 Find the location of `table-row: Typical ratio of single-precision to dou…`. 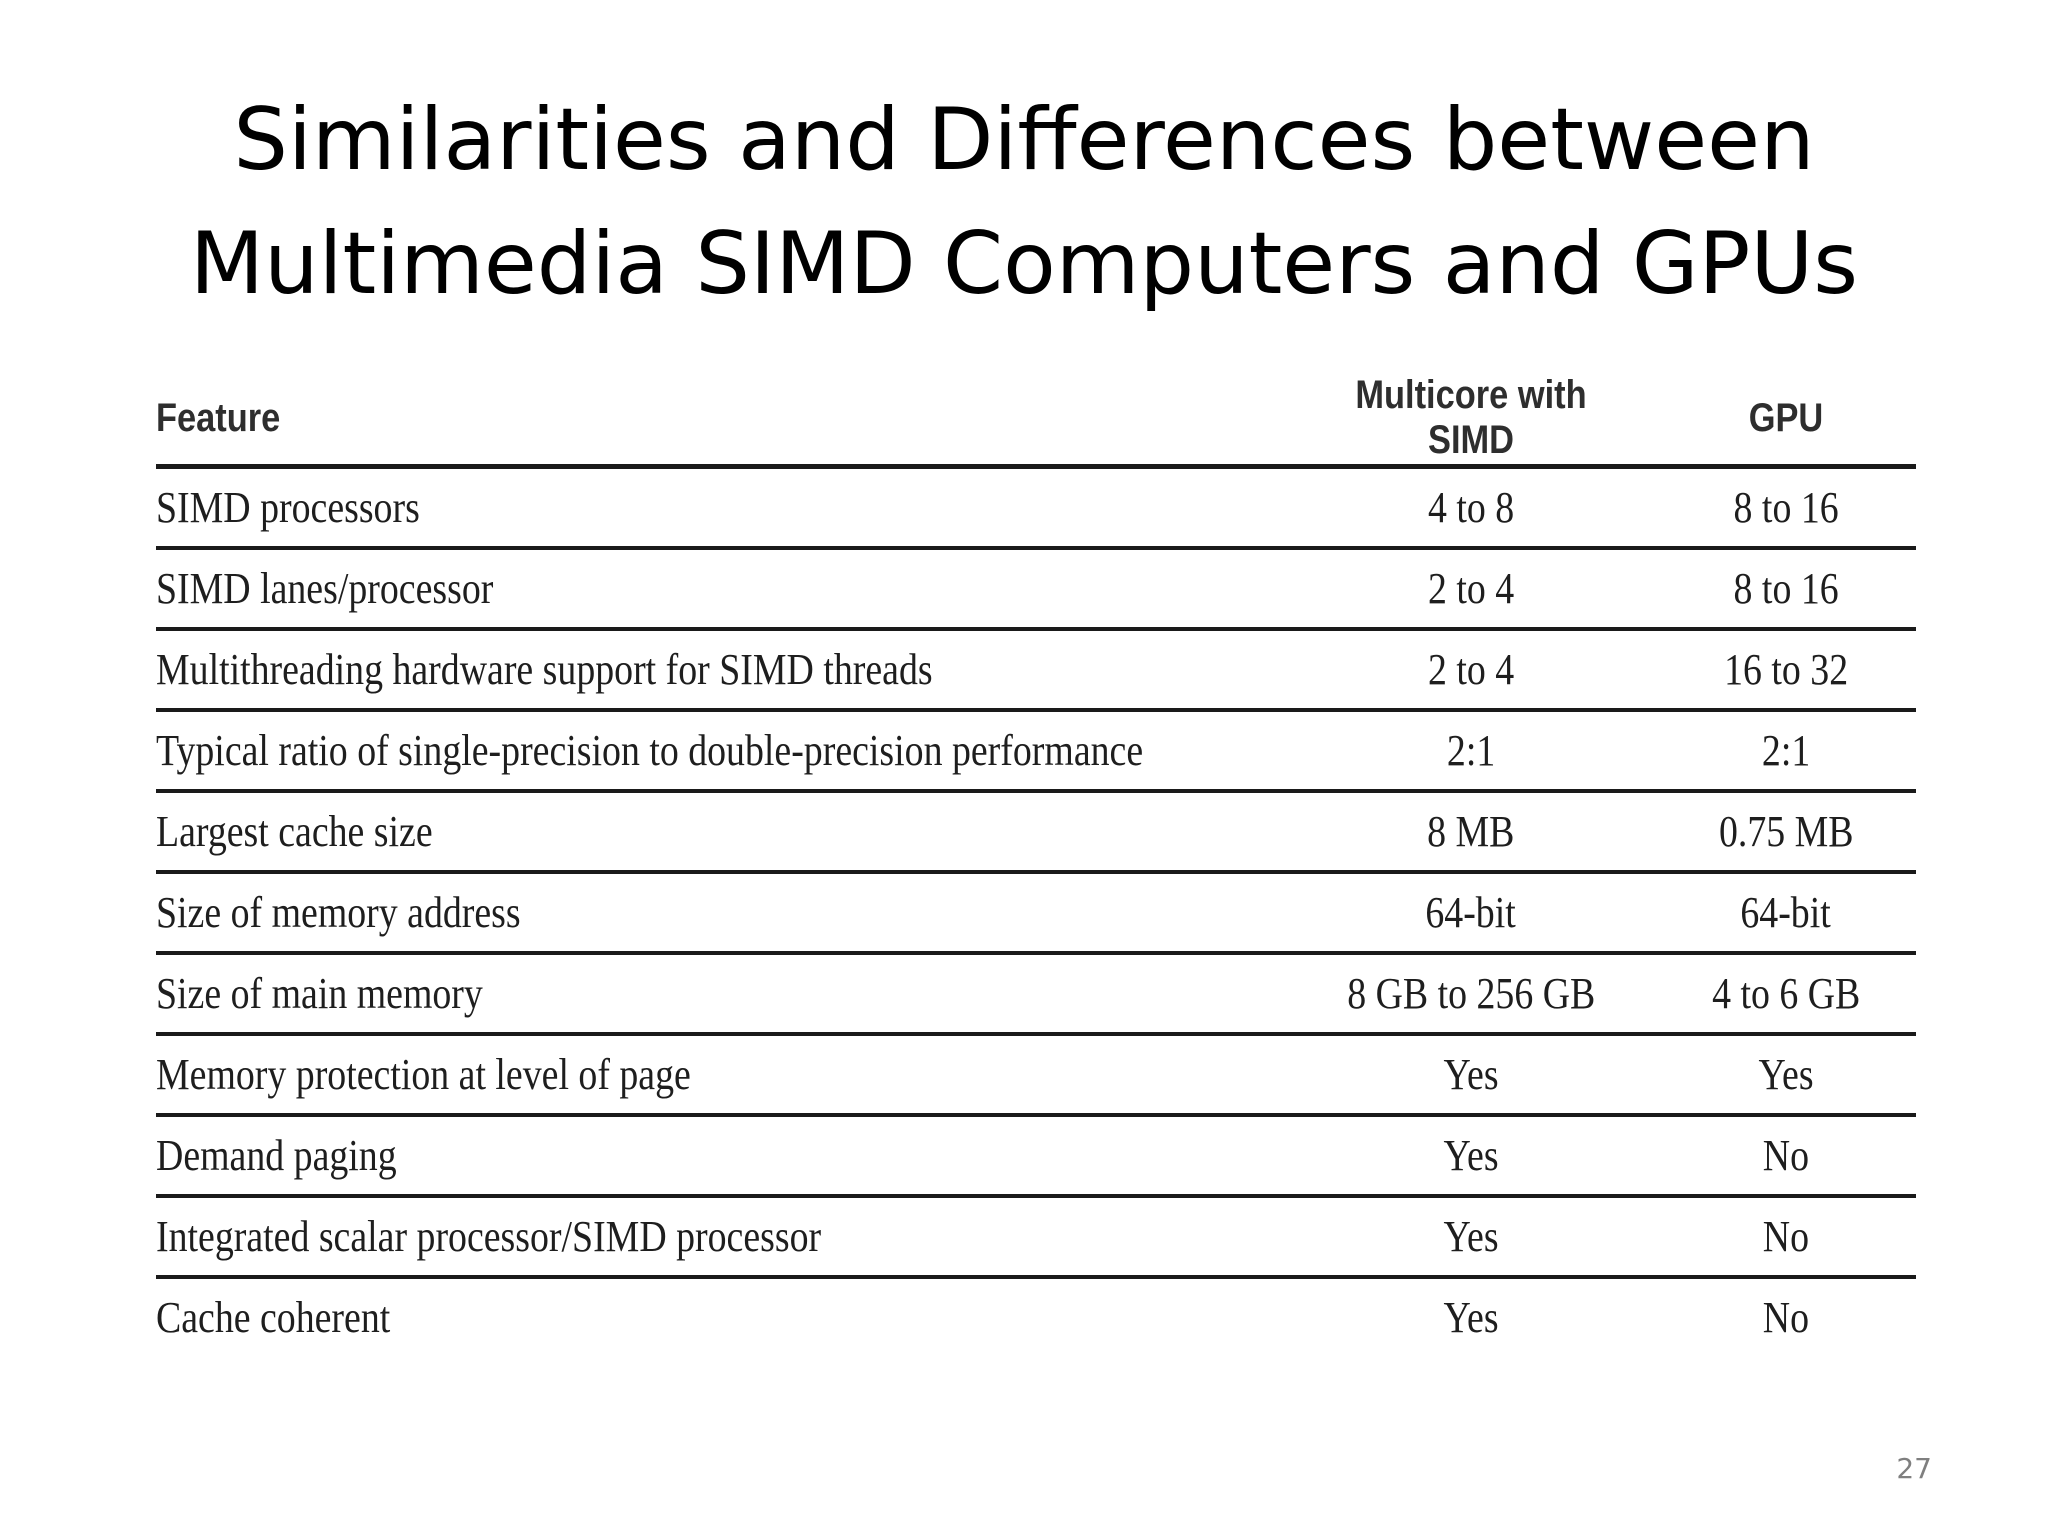

table-row: Typical ratio of single-precision to dou… is located at coordinates (1036, 750).